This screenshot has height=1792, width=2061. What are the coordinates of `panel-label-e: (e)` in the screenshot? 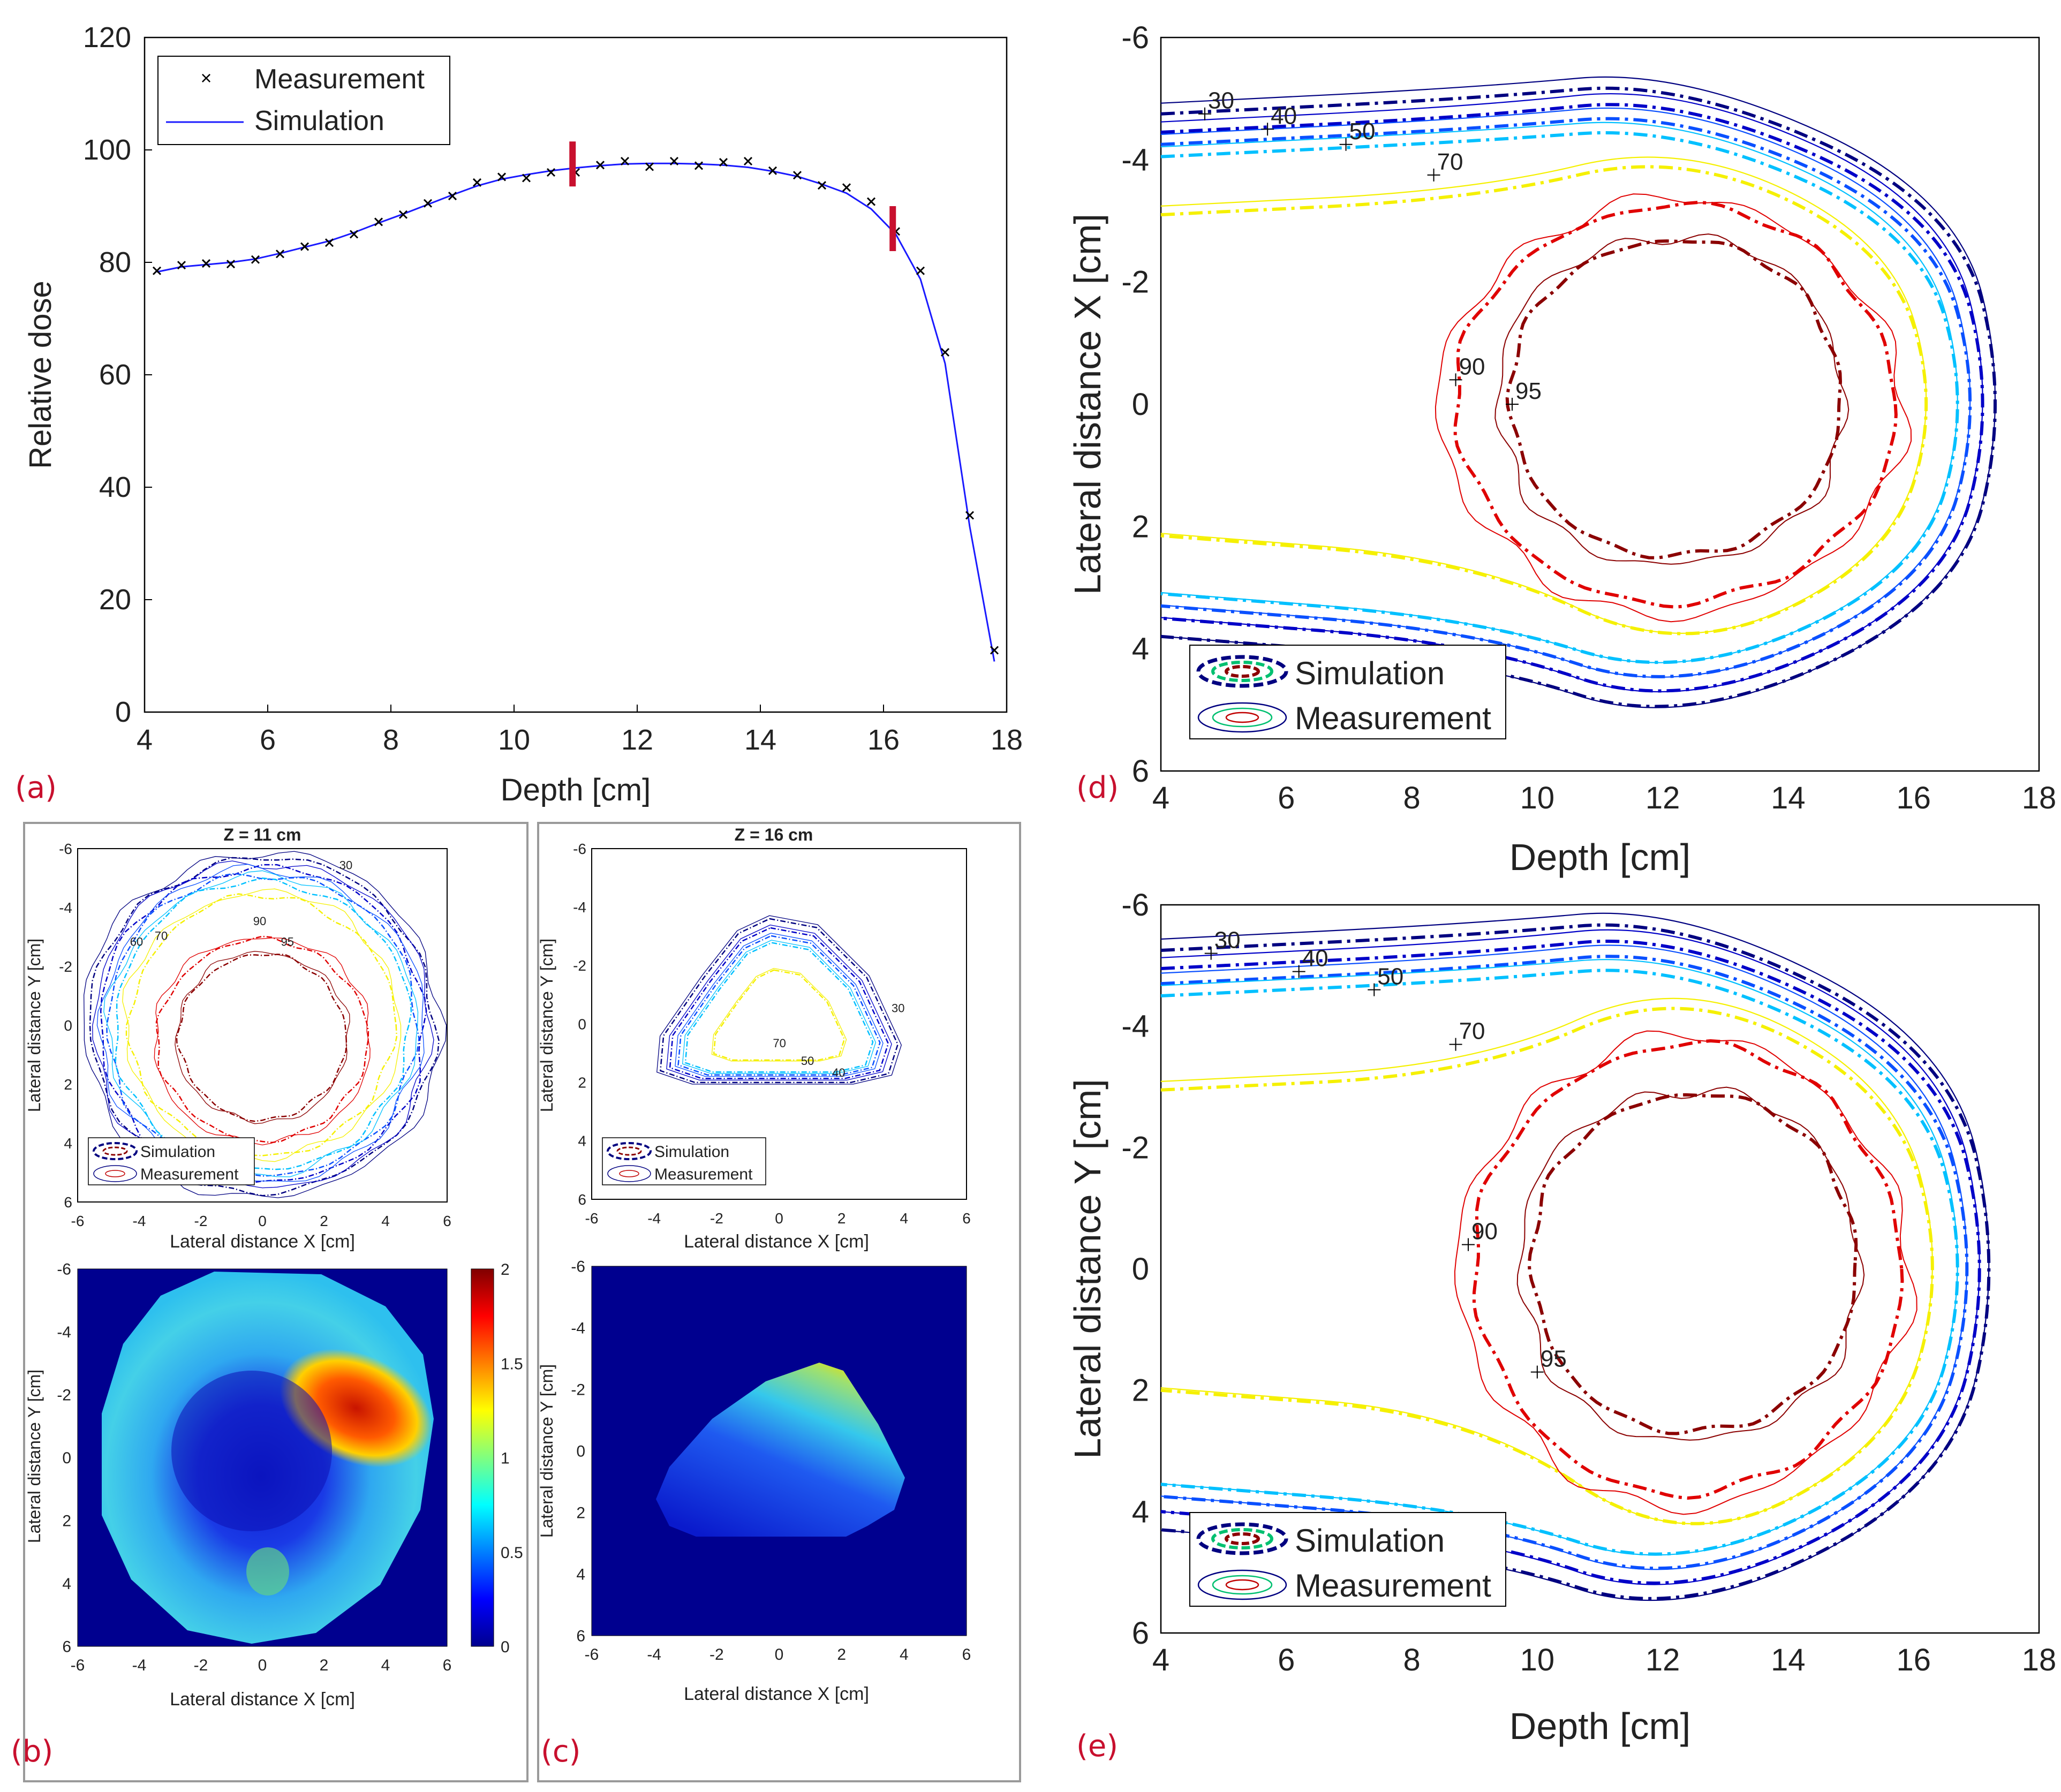 It's located at (1097, 1747).